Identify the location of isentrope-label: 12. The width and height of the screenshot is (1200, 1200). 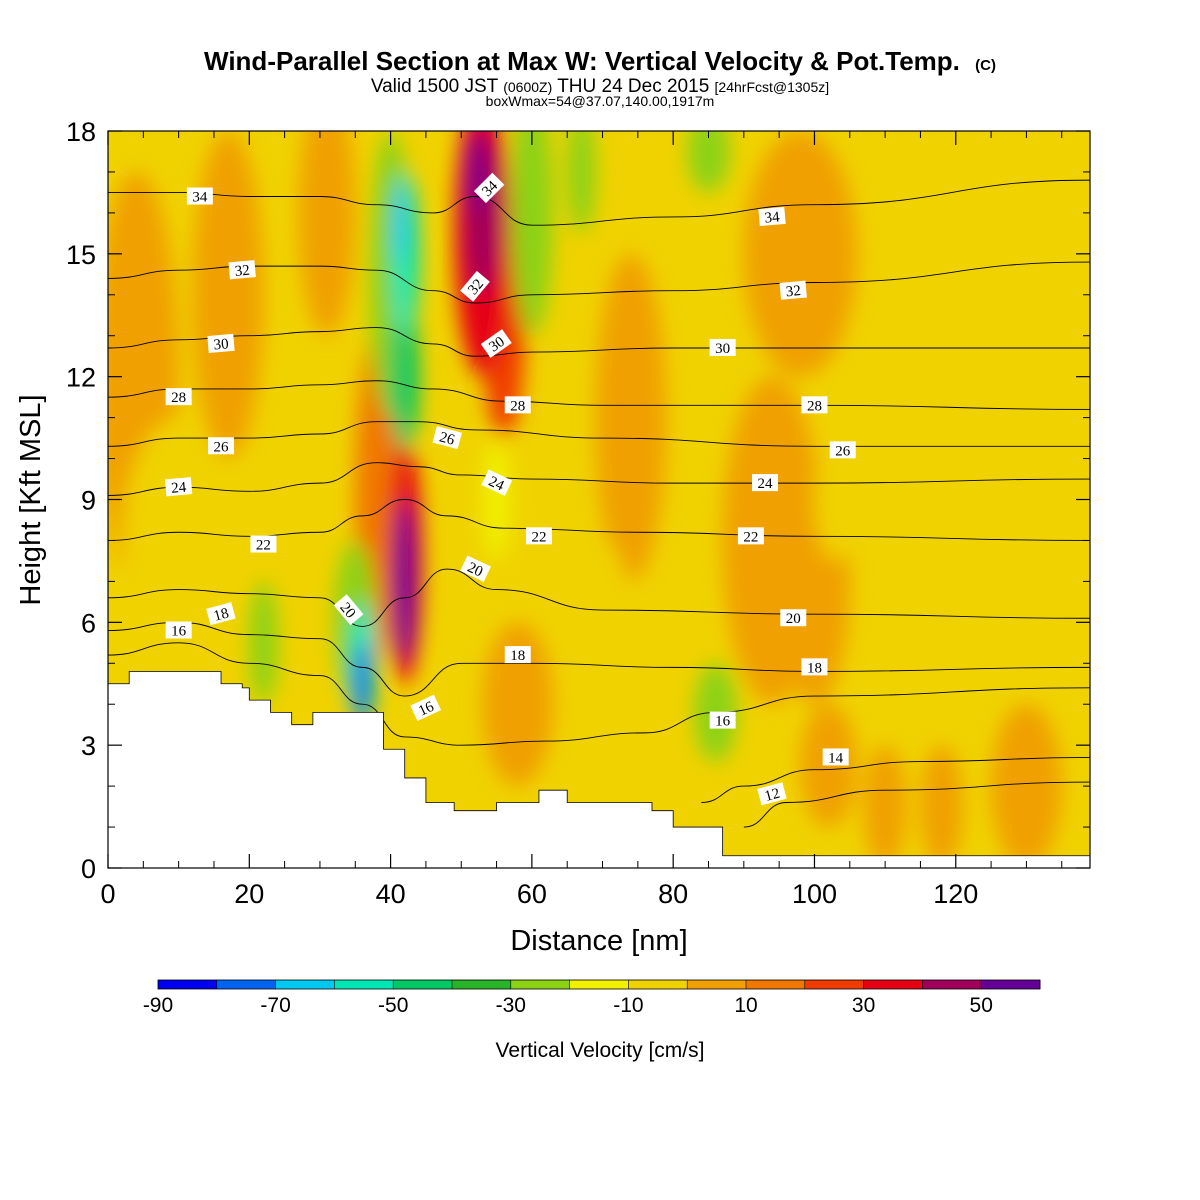
(772, 794).